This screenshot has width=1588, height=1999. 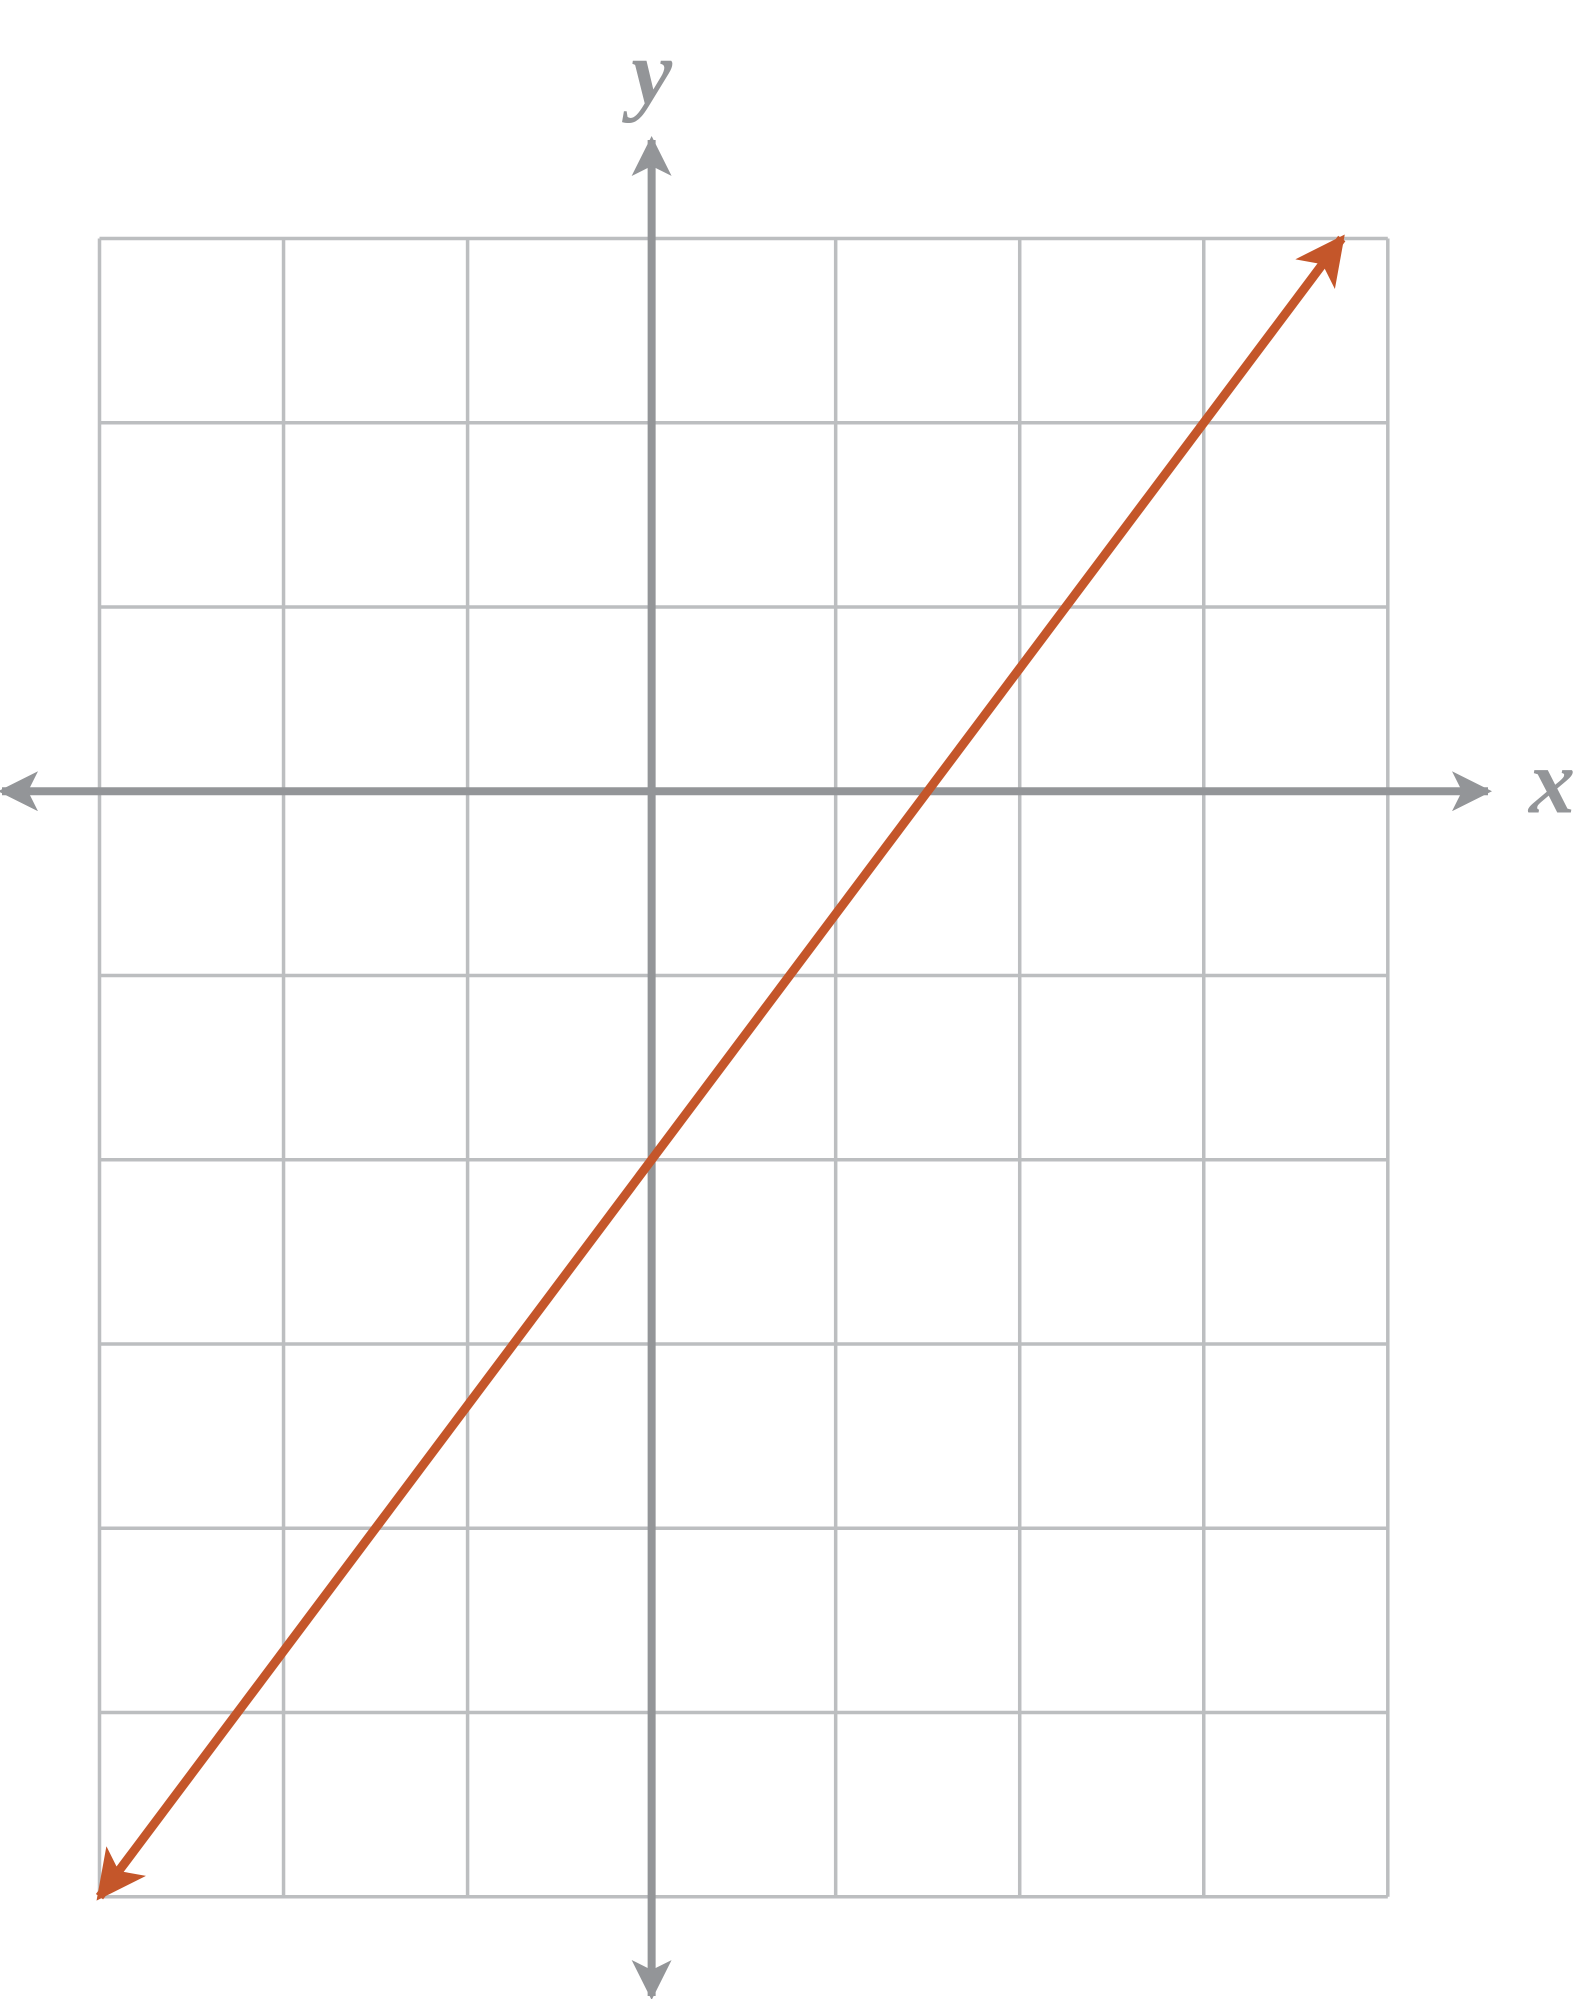 I want to click on x-axis-label: x, so click(x=1551, y=781).